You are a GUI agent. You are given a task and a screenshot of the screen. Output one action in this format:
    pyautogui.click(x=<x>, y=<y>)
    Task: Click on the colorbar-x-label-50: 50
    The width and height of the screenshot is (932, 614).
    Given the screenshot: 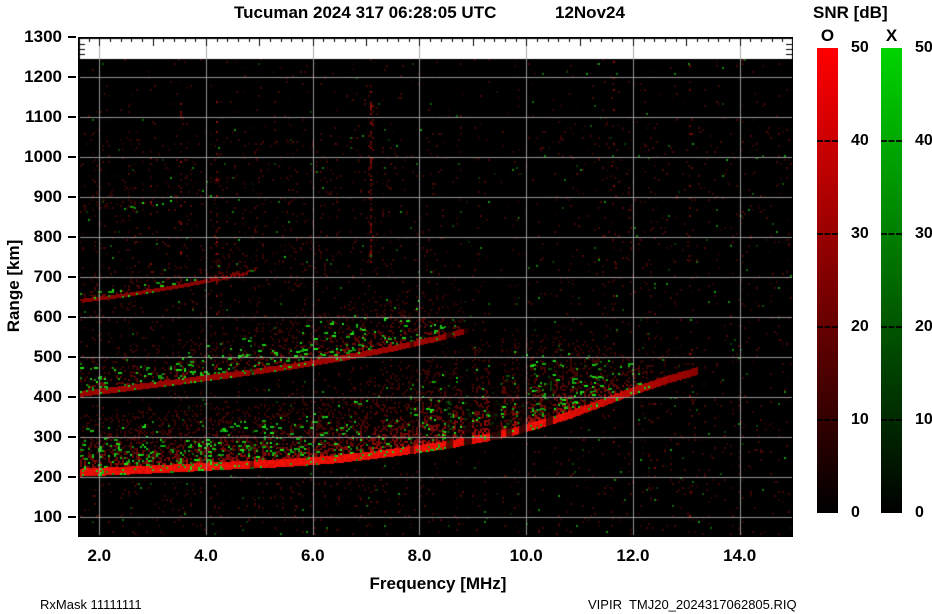 What is the action you would take?
    pyautogui.click(x=923, y=47)
    